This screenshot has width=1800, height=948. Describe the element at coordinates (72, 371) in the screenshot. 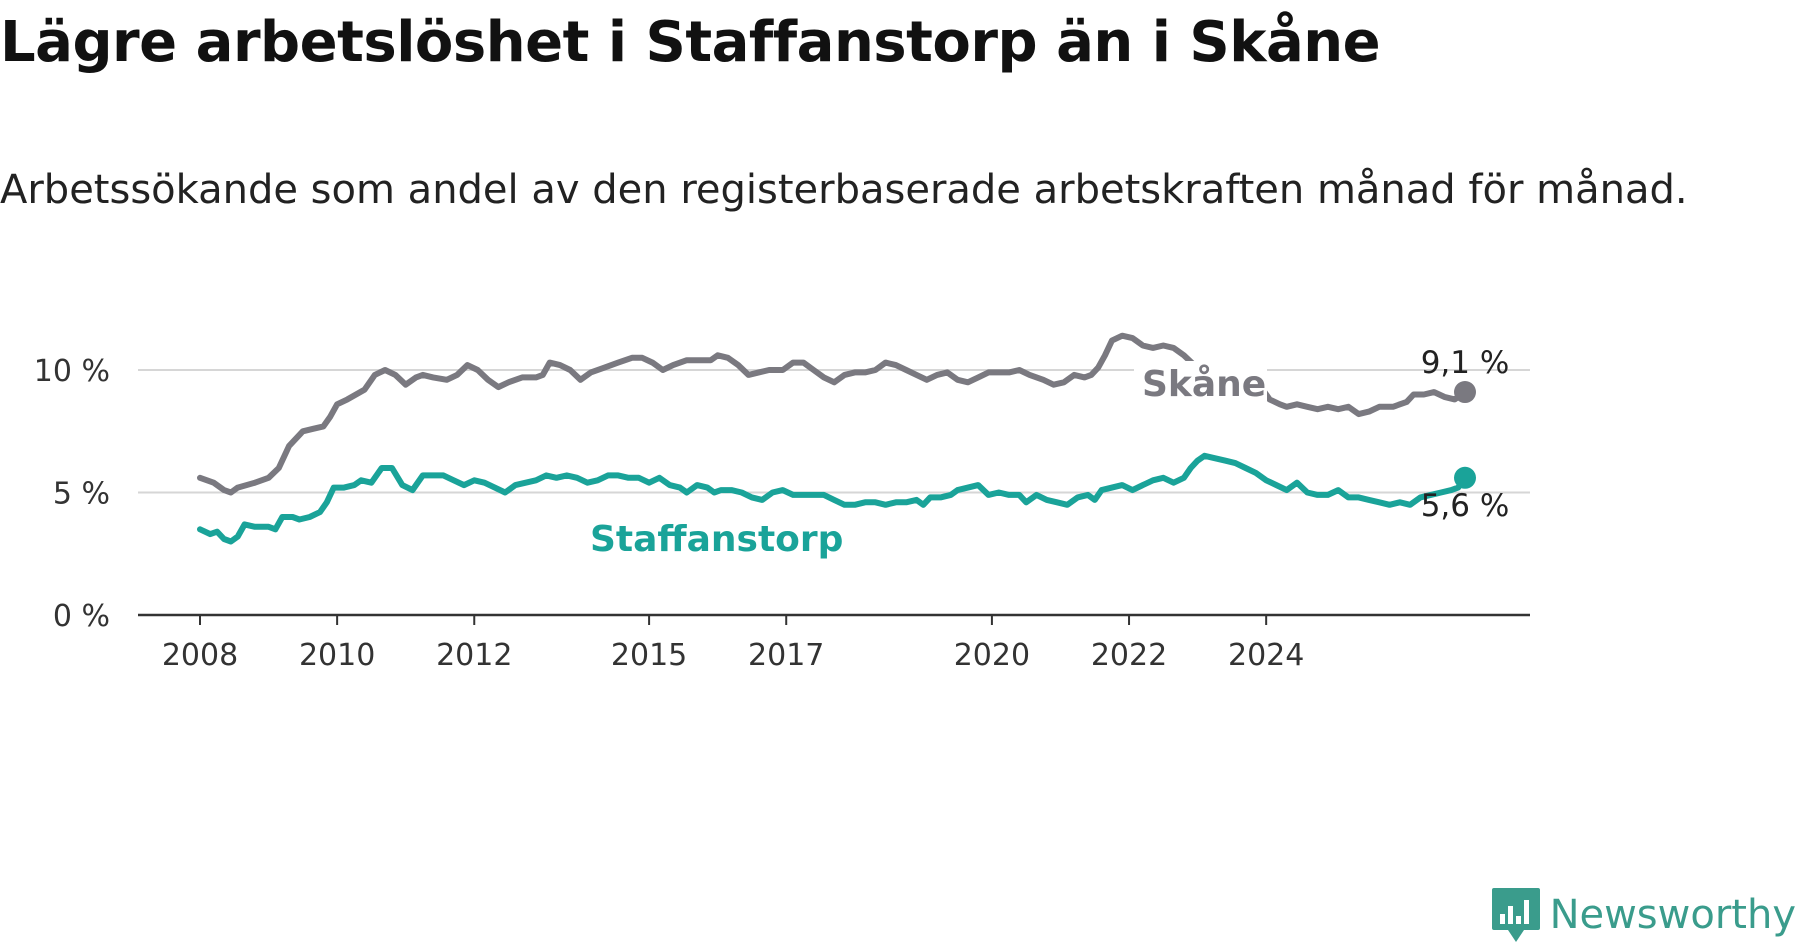

I see `y-tick-label: 10 %` at that location.